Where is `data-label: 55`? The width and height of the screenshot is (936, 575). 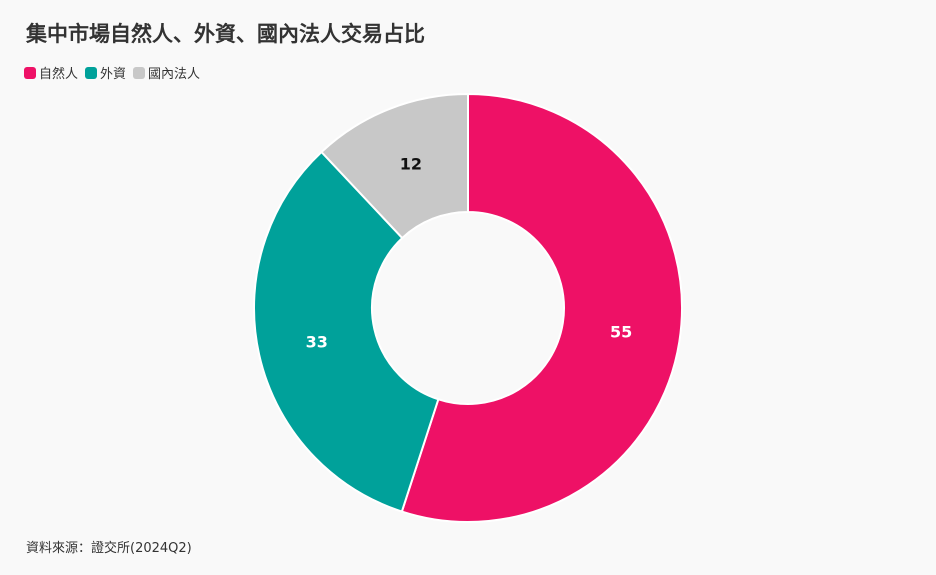 data-label: 55 is located at coordinates (621, 332).